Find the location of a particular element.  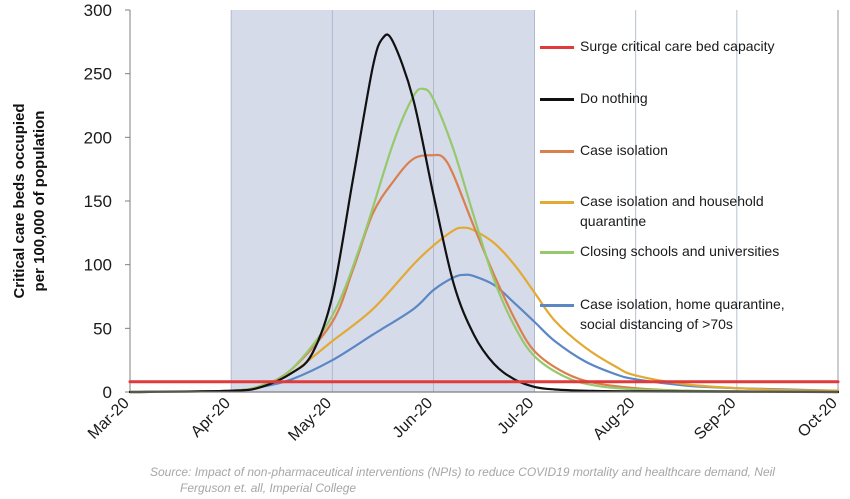

y-axis-label-line2: per 100,000 of population is located at coordinates (39, 201).